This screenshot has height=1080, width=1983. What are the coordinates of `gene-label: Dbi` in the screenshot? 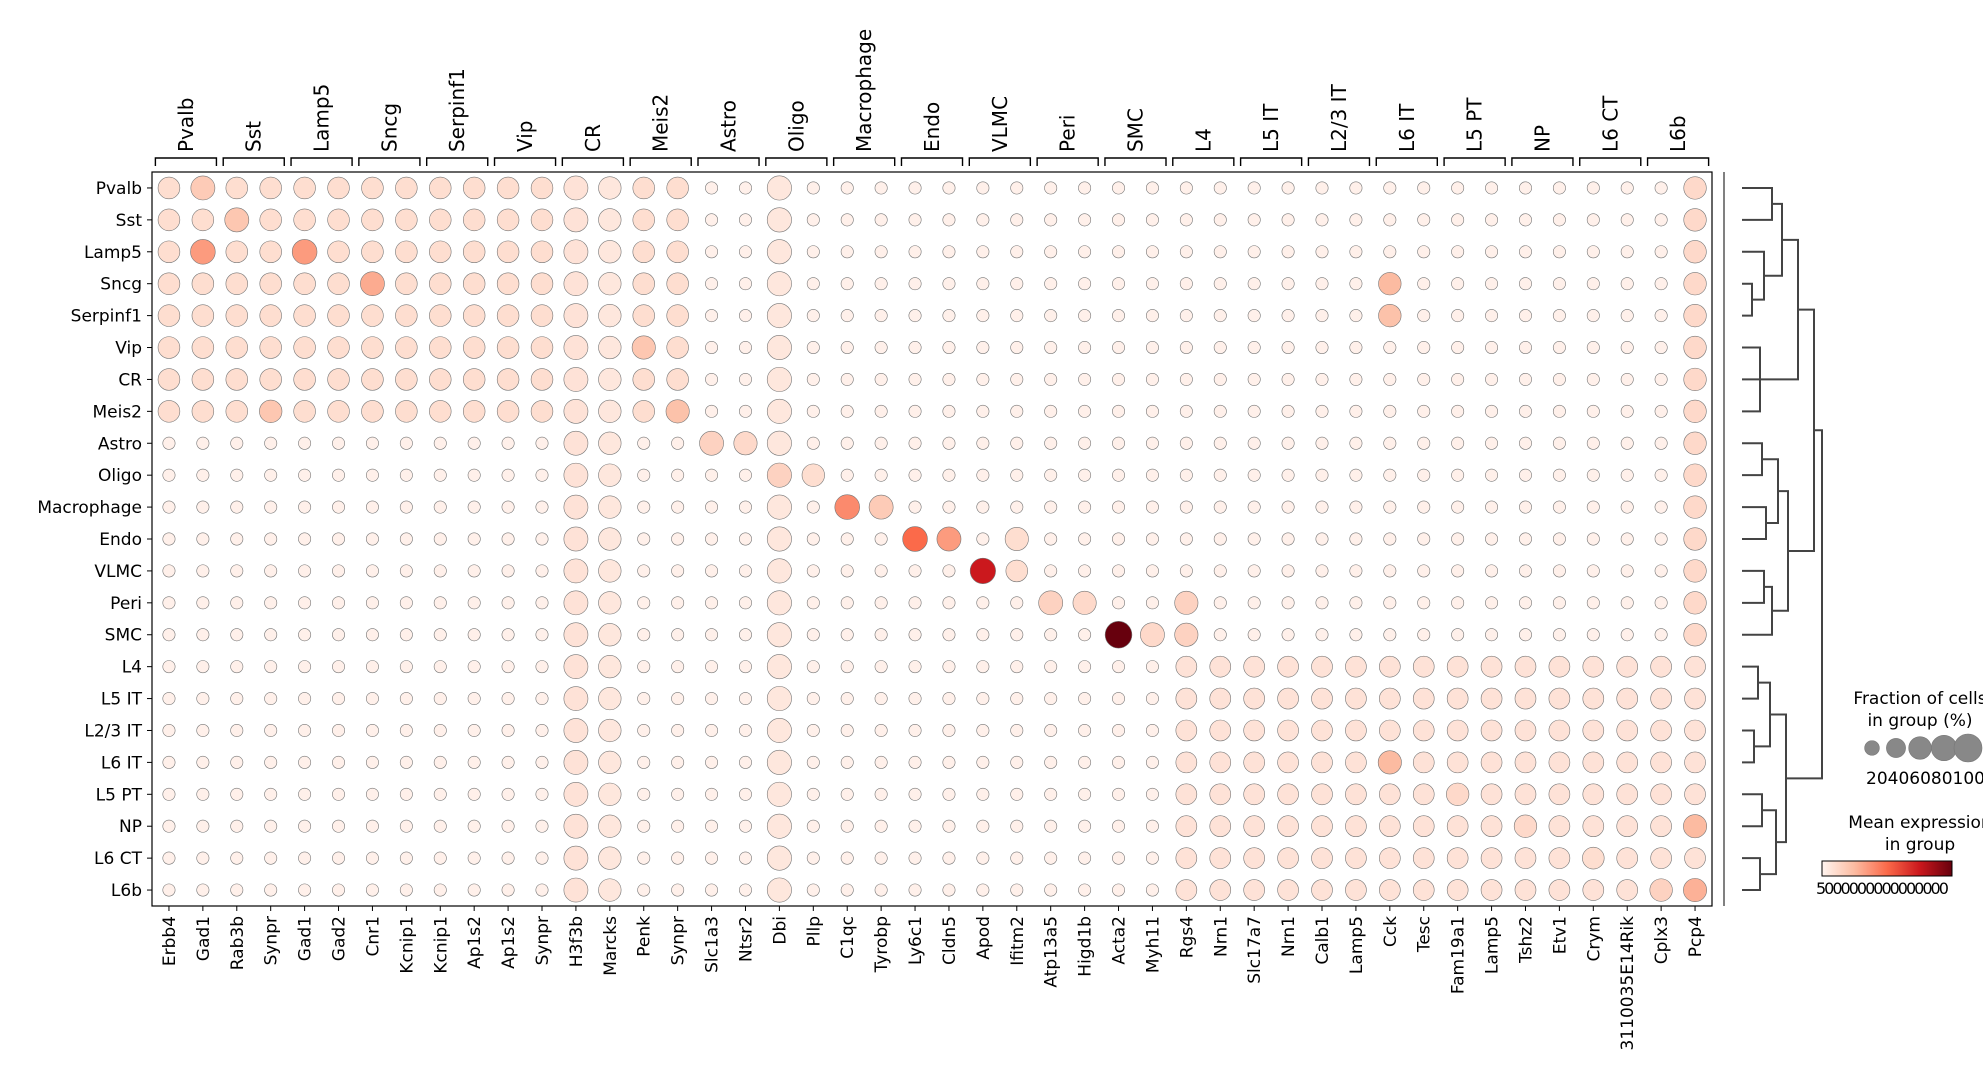 It's located at (780, 930).